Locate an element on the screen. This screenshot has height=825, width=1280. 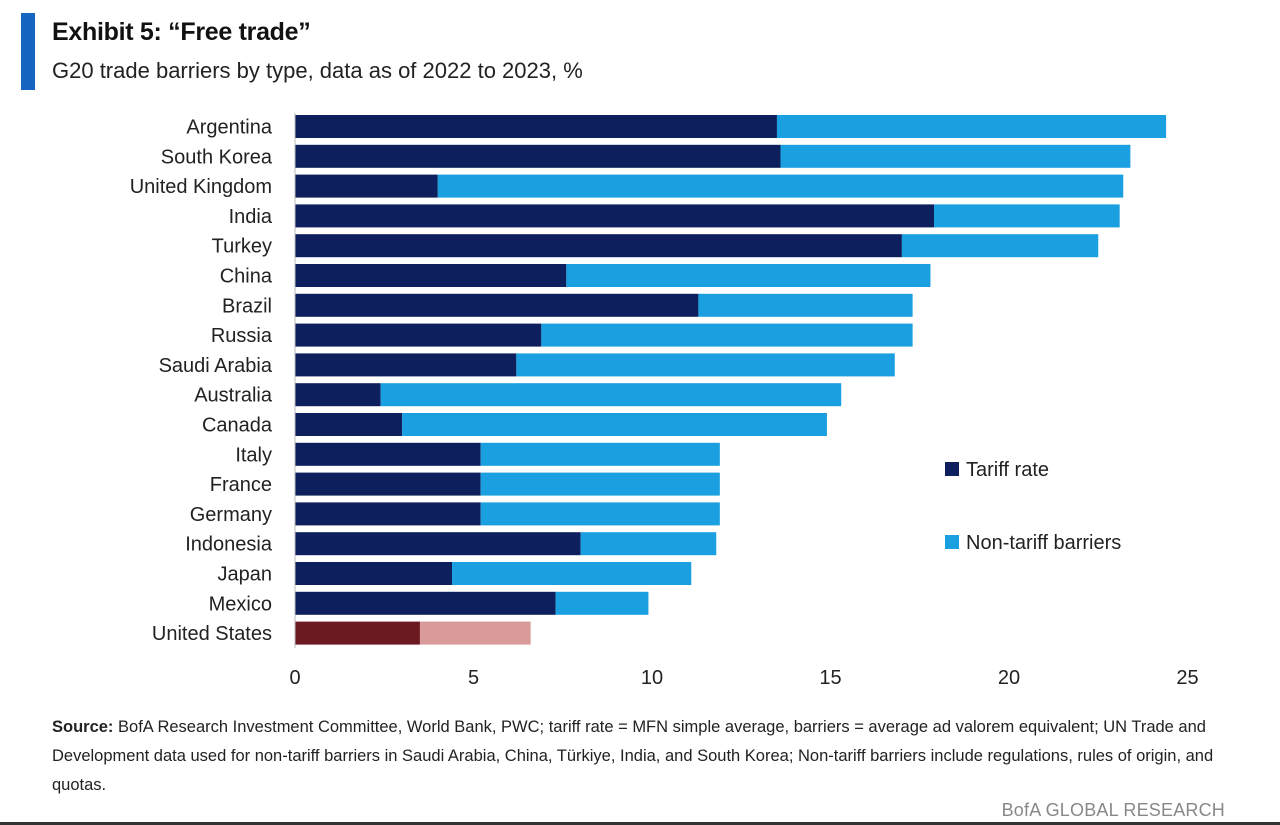
category-label: South Korea is located at coordinates (217, 157).